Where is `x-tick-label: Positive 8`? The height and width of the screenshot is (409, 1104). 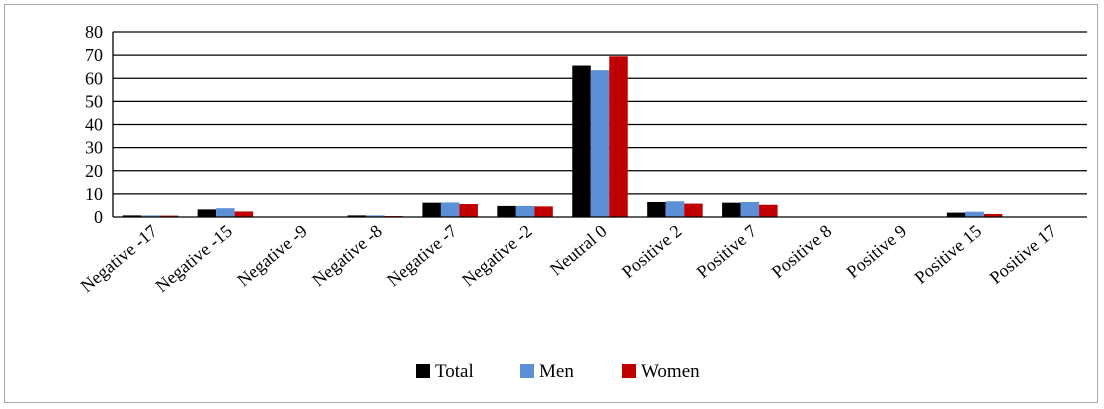 x-tick-label: Positive 8 is located at coordinates (802, 251).